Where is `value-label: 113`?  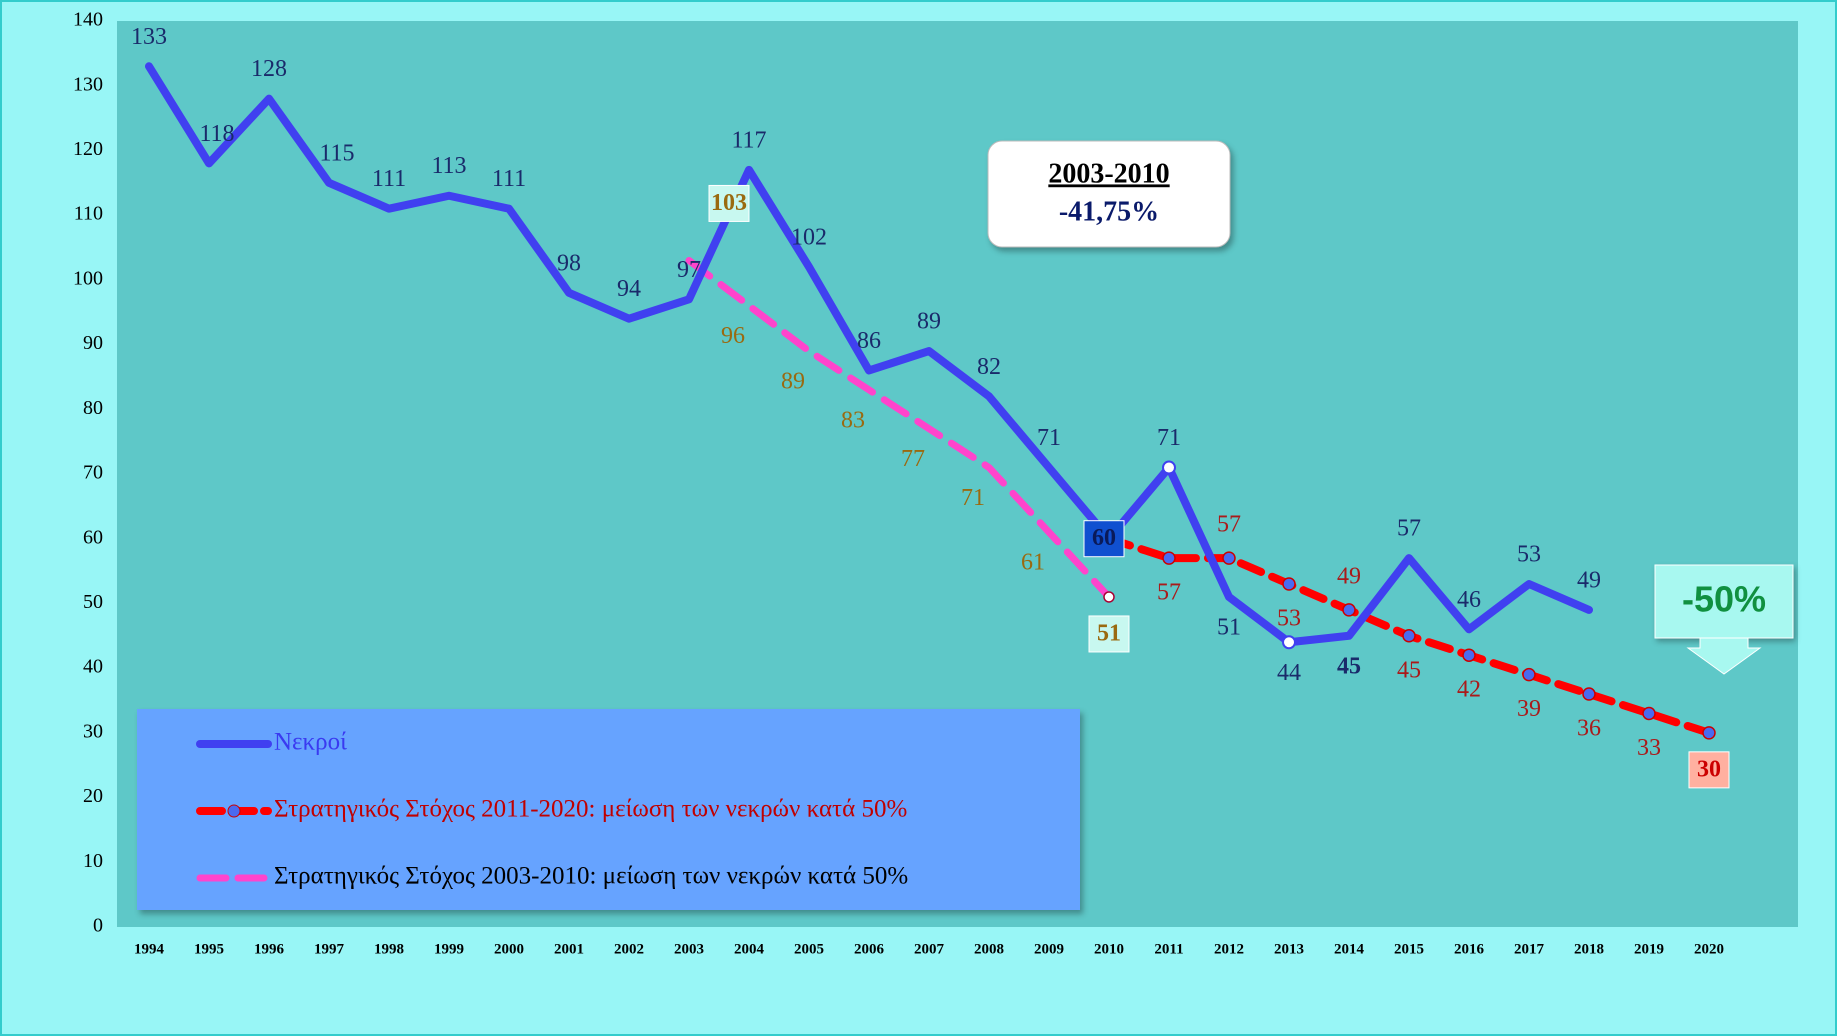 value-label: 113 is located at coordinates (448, 166).